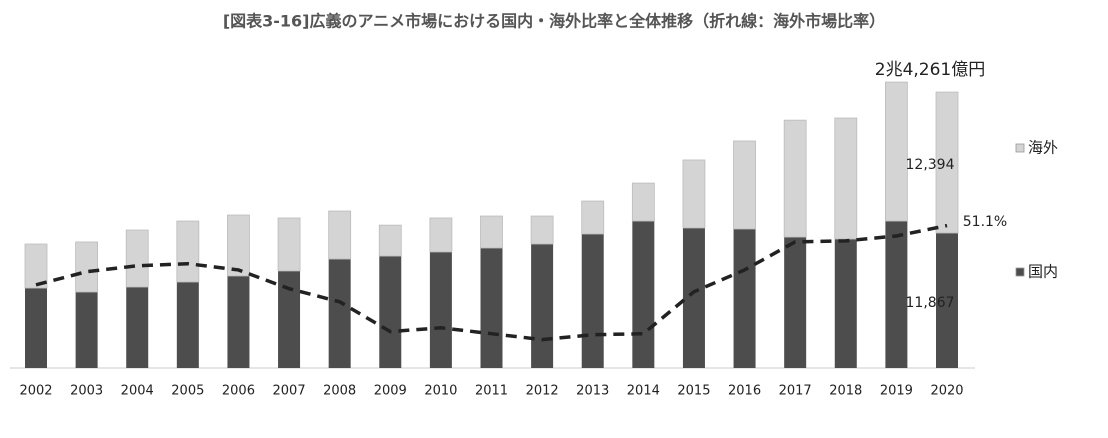 Image resolution: width=1108 pixels, height=438 pixels. Describe the element at coordinates (930, 165) in the screenshot. I see `value-label: 12,394` at that location.